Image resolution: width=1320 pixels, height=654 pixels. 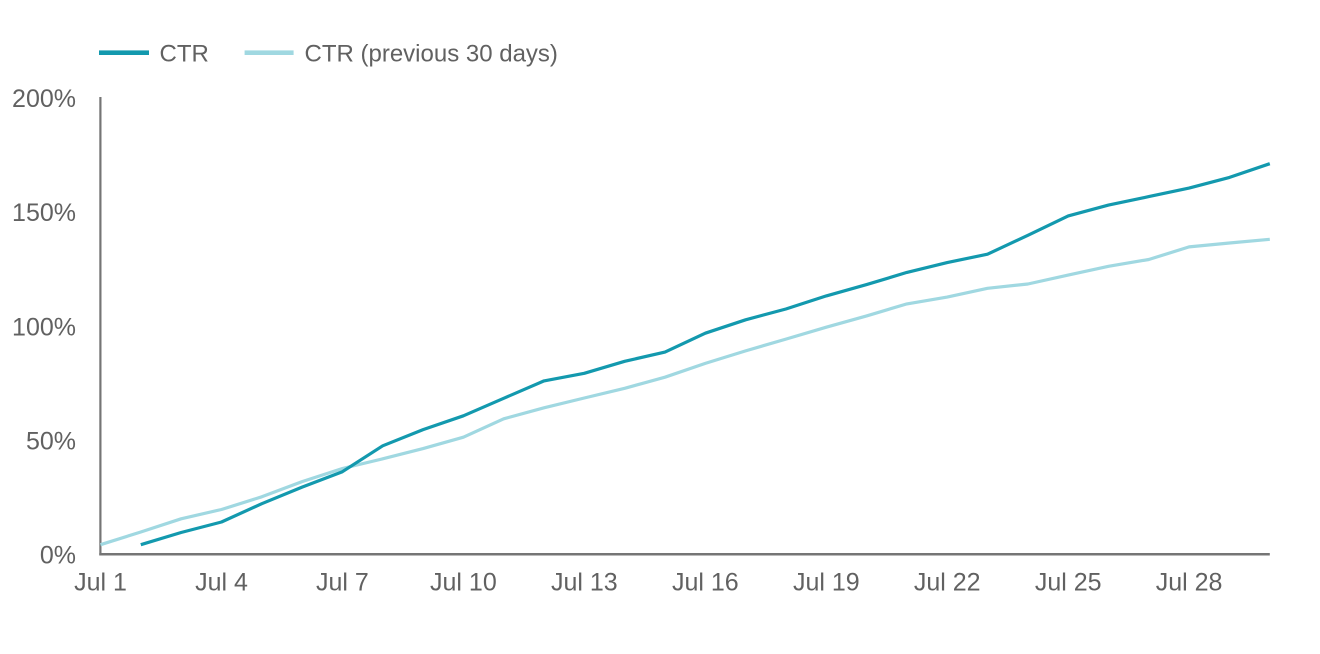 What do you see at coordinates (342, 583) in the screenshot?
I see `svg-text: Jul 7` at bounding box center [342, 583].